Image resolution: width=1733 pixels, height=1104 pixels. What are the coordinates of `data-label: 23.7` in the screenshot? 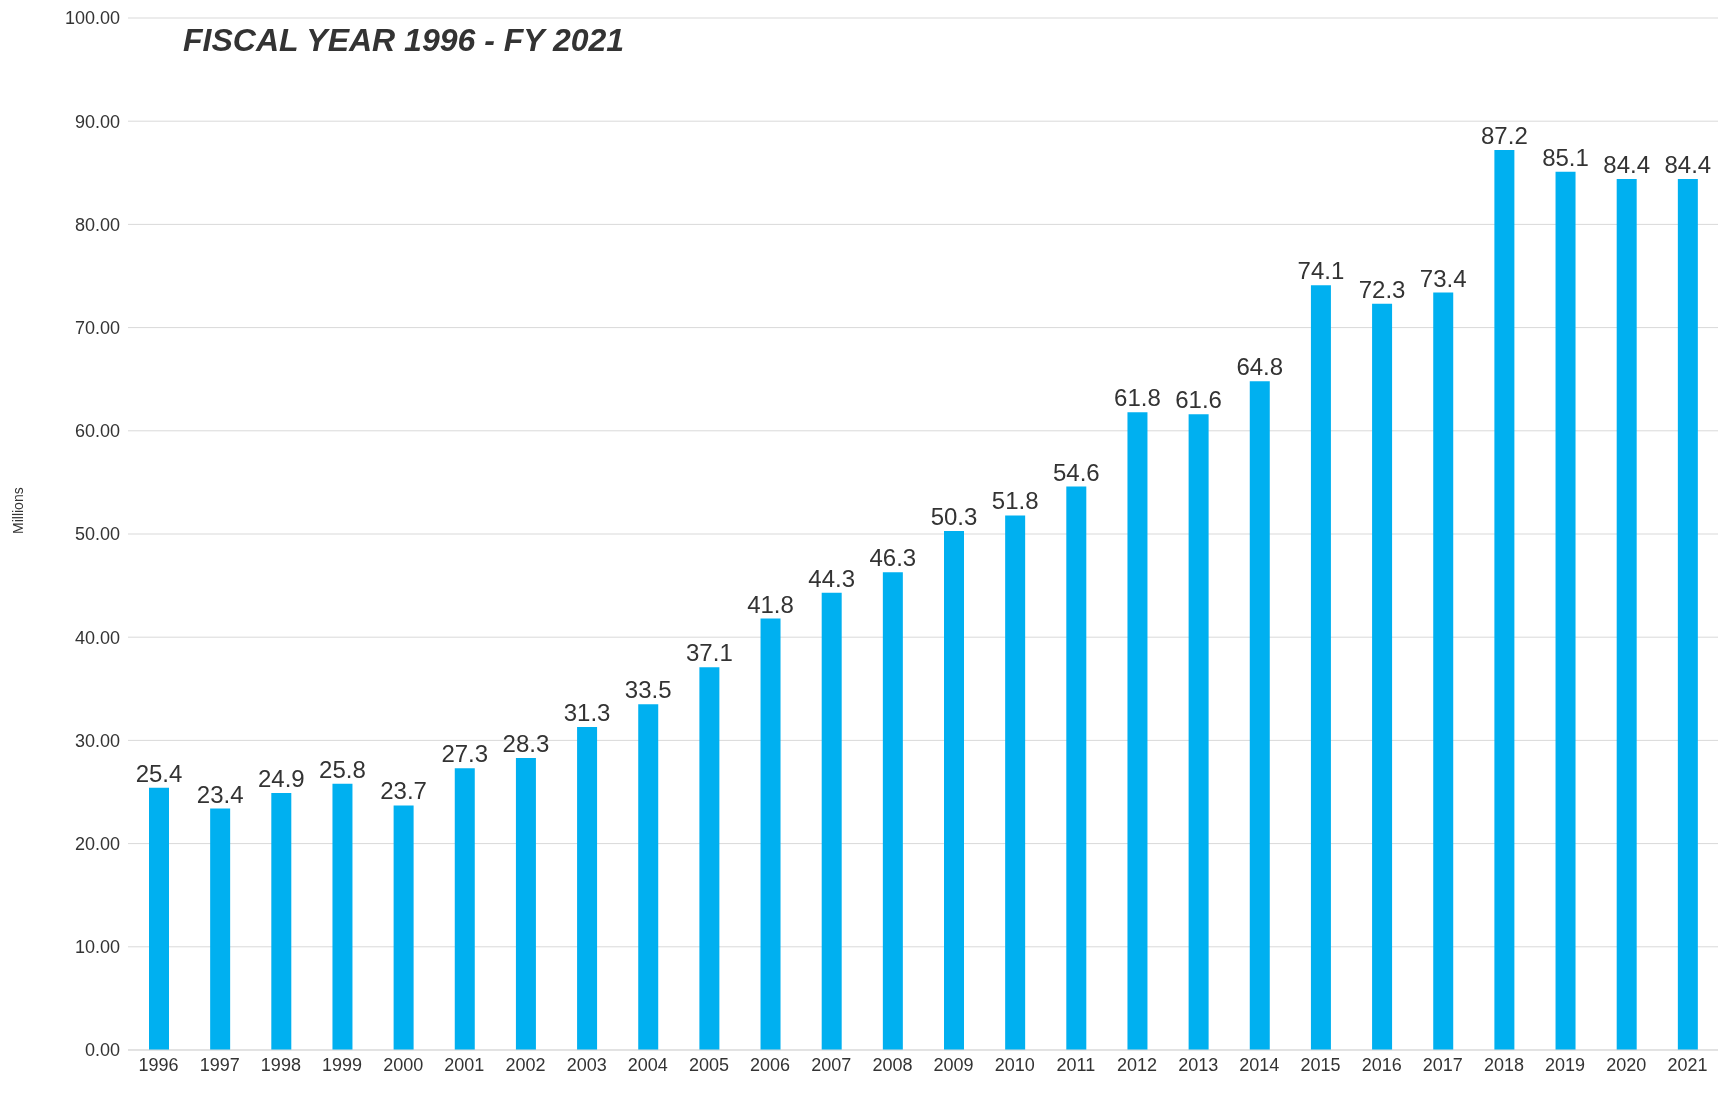 It's located at (403, 791).